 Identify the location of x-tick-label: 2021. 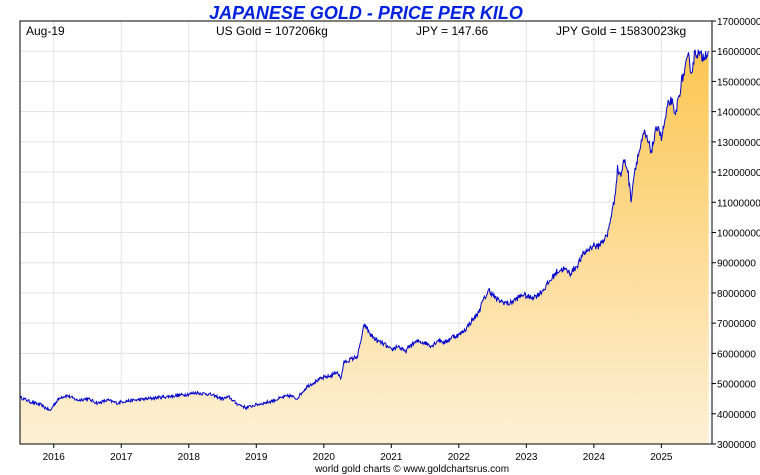
(391, 457).